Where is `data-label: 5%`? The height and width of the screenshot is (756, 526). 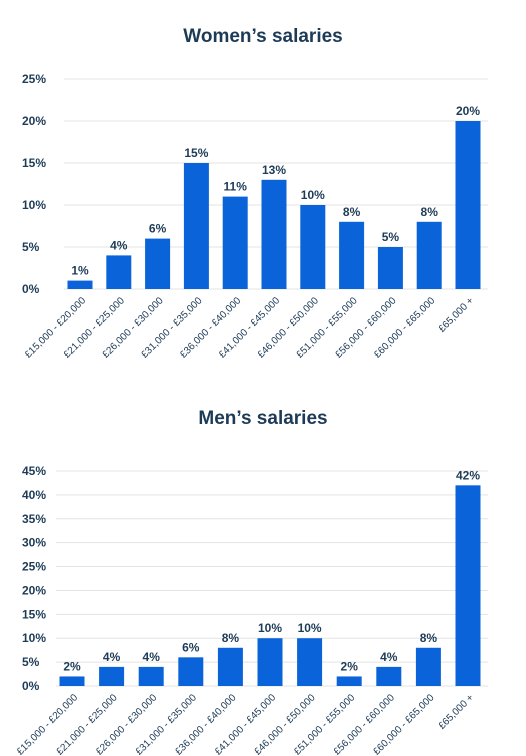
data-label: 5% is located at coordinates (391, 237).